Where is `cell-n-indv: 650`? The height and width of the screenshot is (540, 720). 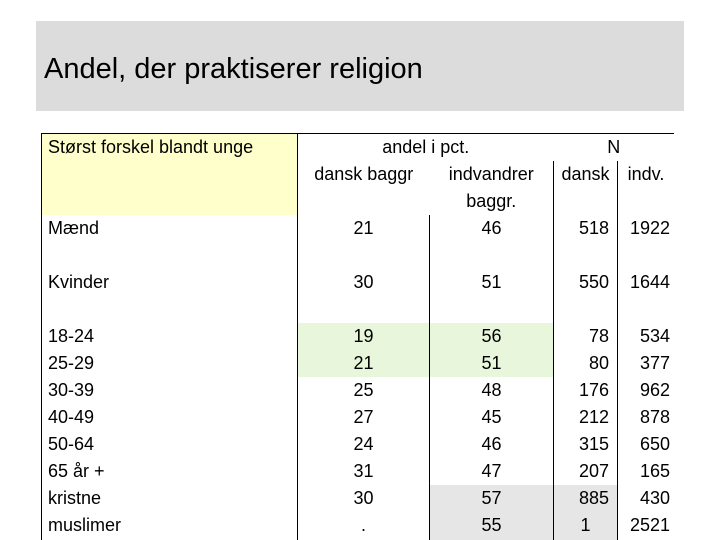 cell-n-indv: 650 is located at coordinates (645, 444).